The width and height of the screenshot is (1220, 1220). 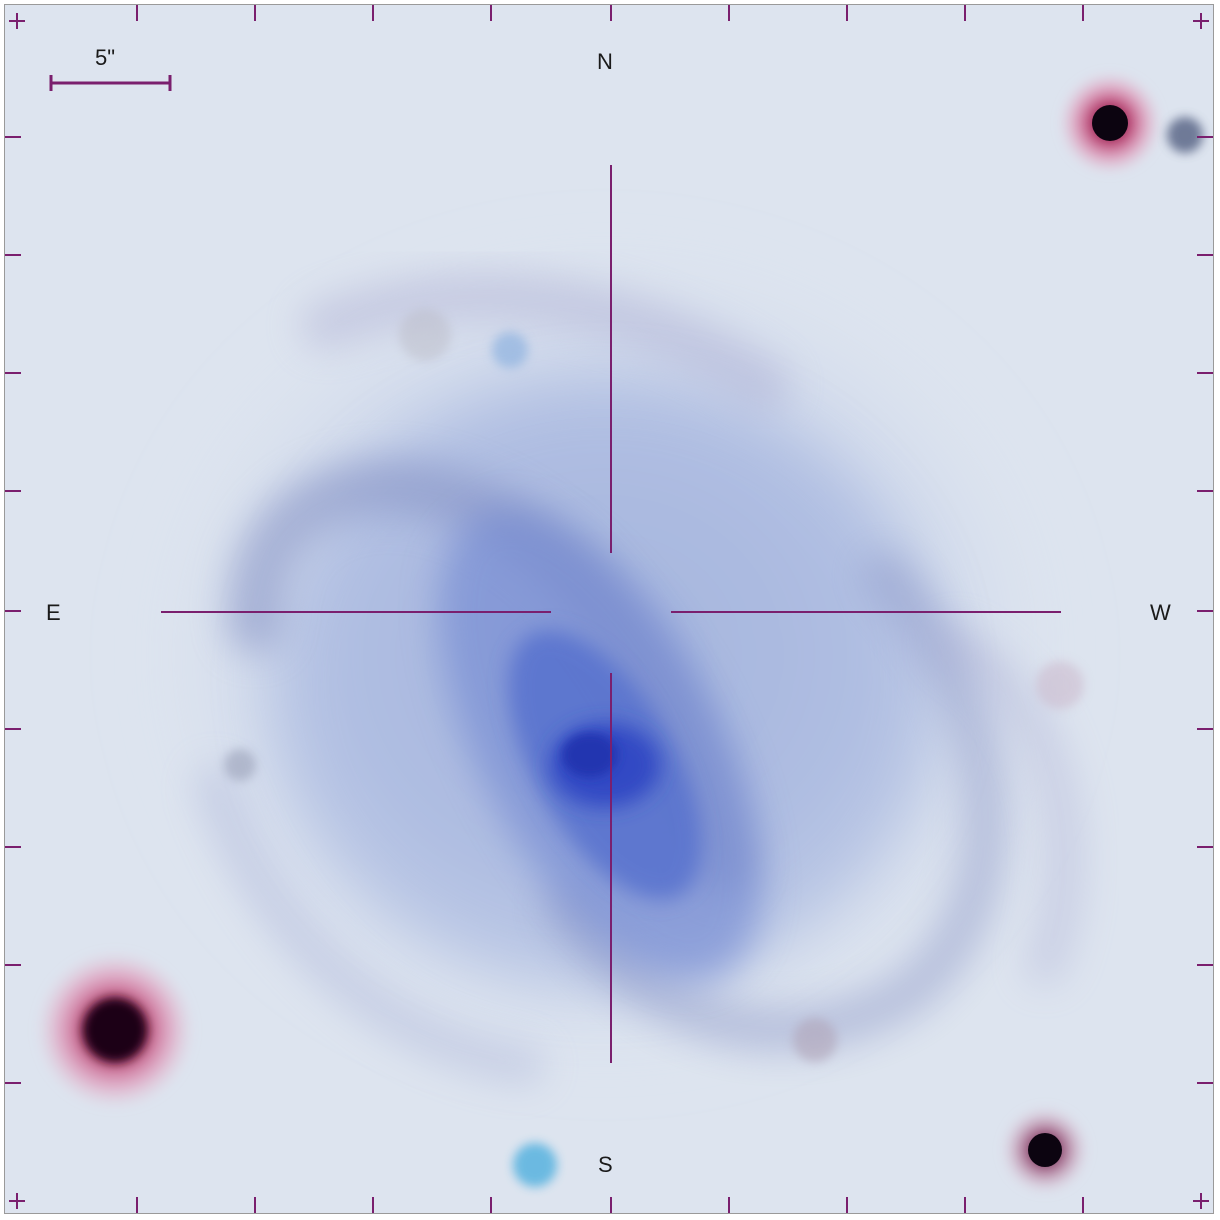 I want to click on galaxy-core, so click(x=605, y=765).